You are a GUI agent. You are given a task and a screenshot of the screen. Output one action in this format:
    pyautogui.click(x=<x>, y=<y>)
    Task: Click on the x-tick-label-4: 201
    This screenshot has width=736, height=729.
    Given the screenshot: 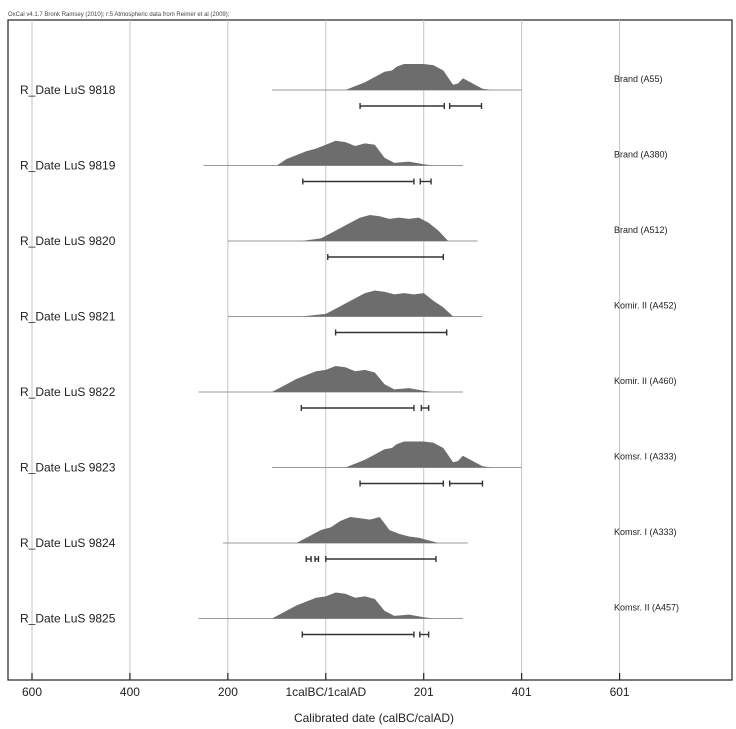 What is the action you would take?
    pyautogui.click(x=424, y=692)
    